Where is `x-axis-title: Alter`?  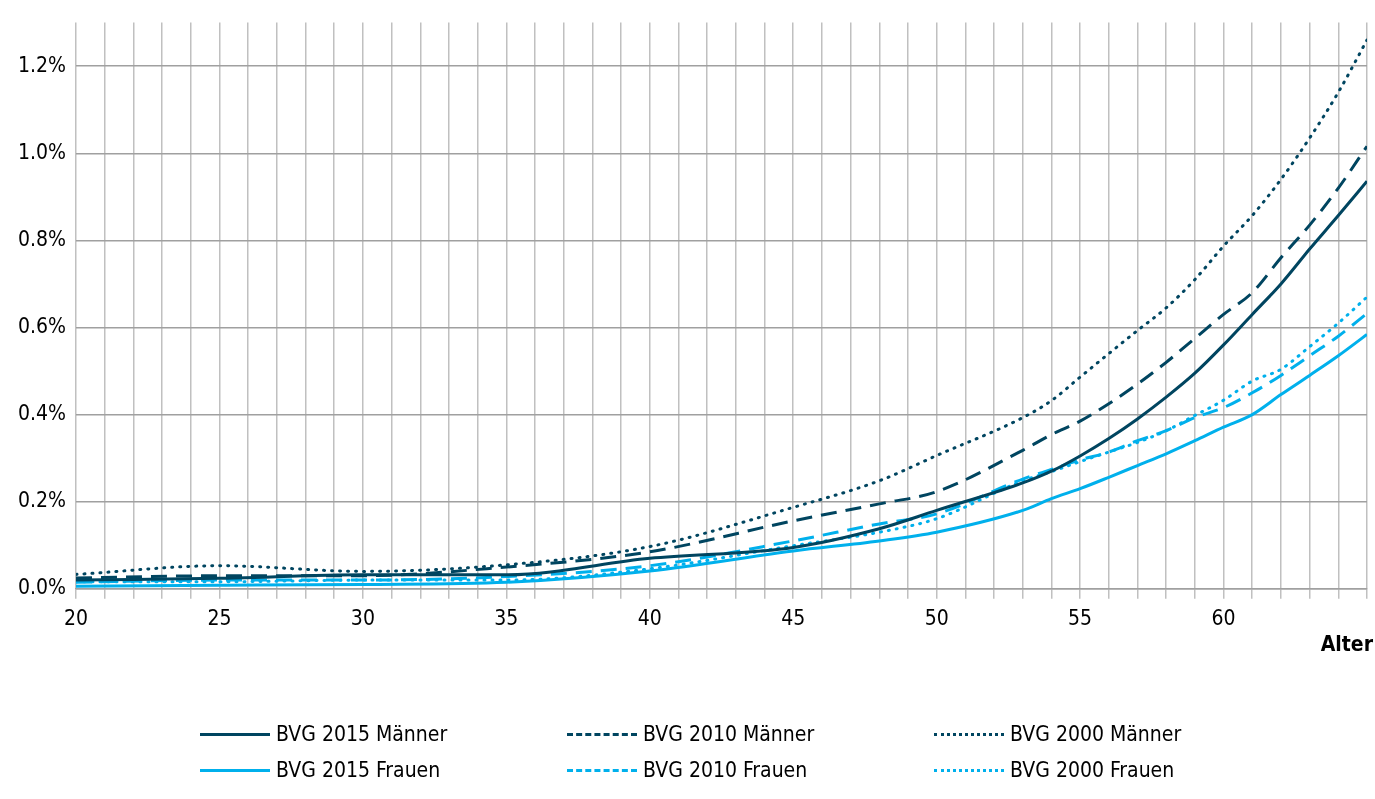
x-axis-title: Alter is located at coordinates (1346, 644).